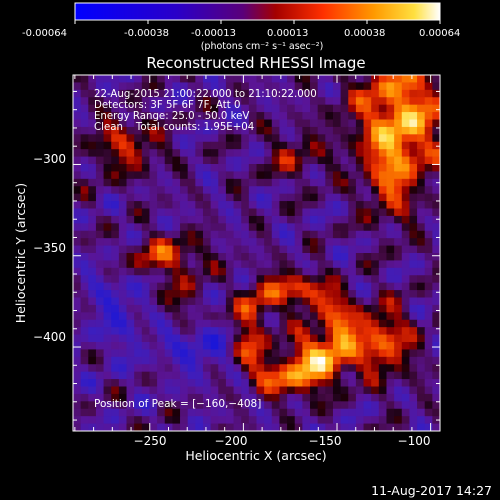  Describe the element at coordinates (20, 253) in the screenshot. I see `y-axis-label: Heliocentric Y (arcsec)` at that location.